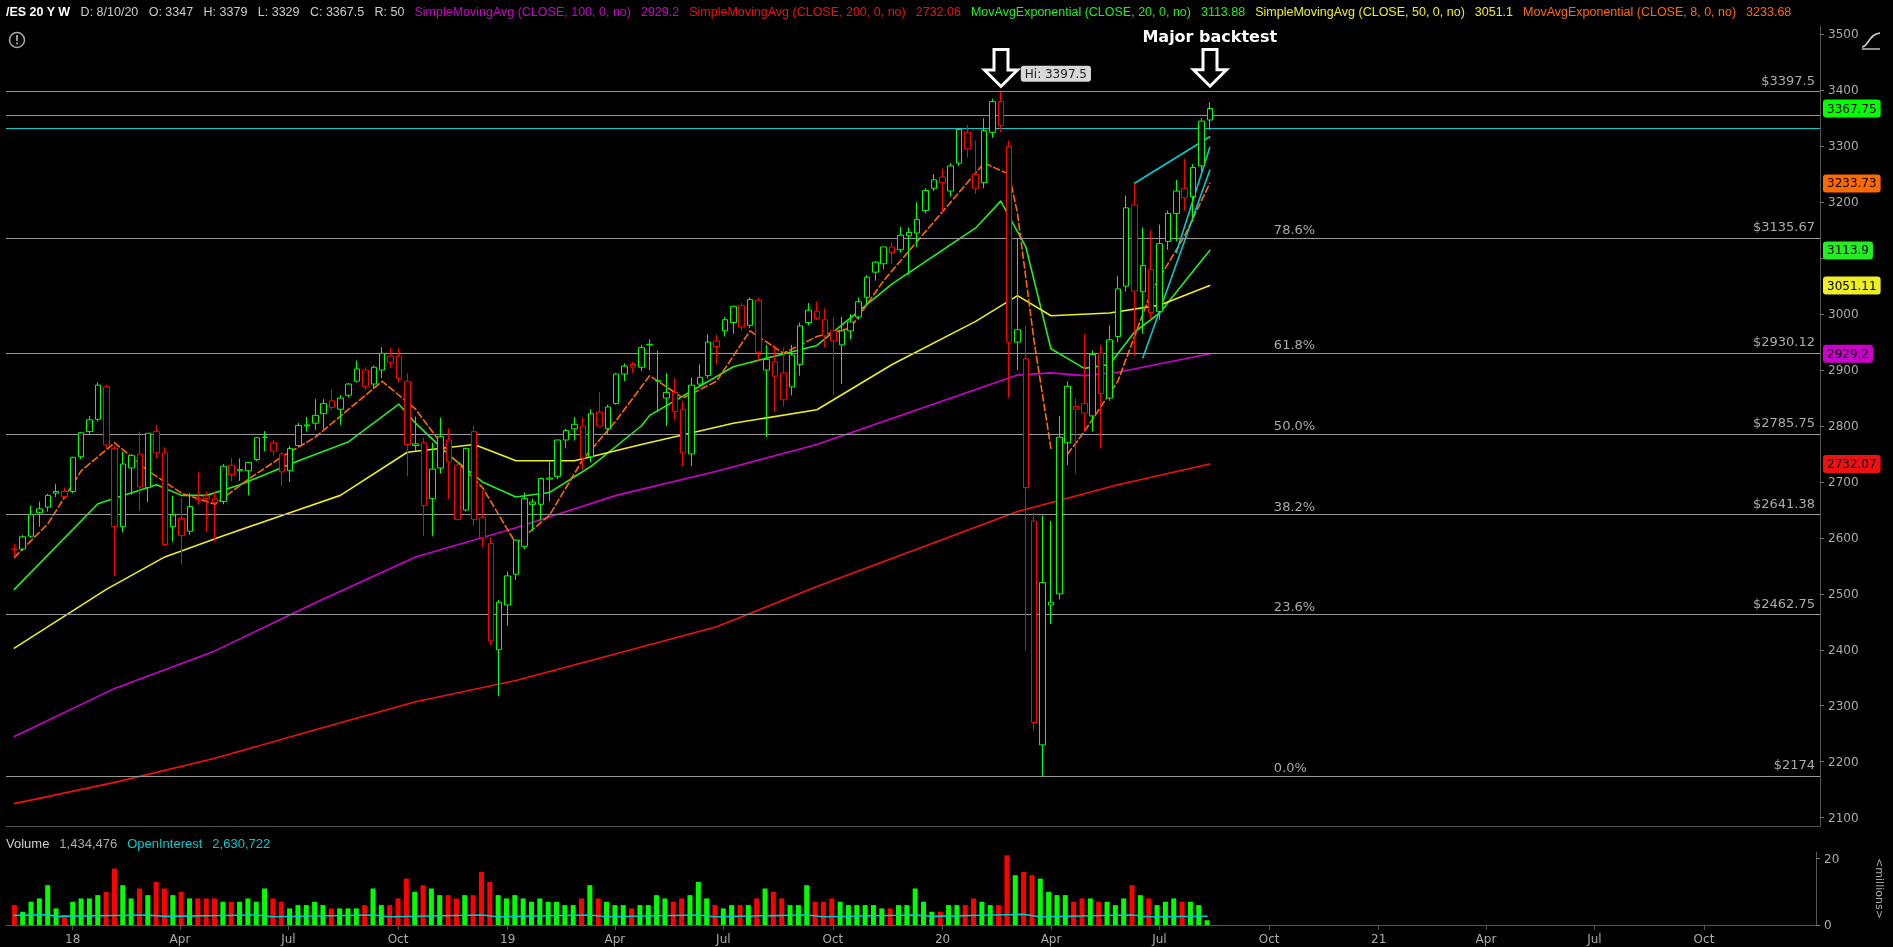  I want to click on y-tick-label: 3200, so click(1843, 202).